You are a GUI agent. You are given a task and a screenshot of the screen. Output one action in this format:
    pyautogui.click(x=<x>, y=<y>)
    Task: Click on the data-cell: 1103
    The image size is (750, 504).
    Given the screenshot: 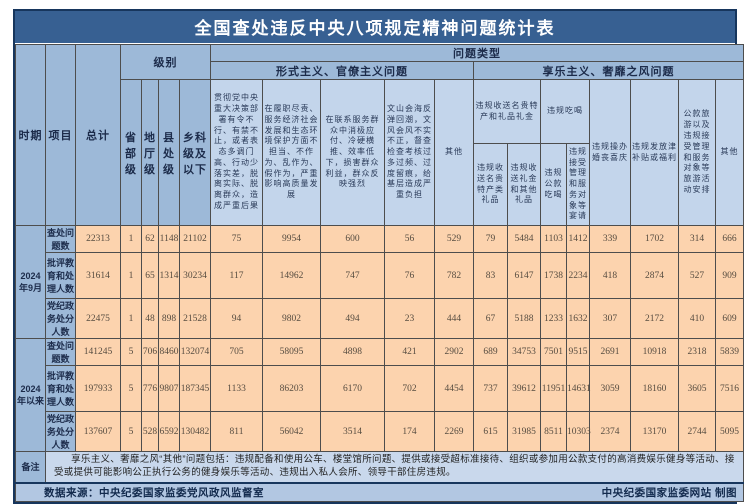 What is the action you would take?
    pyautogui.click(x=553, y=239)
    